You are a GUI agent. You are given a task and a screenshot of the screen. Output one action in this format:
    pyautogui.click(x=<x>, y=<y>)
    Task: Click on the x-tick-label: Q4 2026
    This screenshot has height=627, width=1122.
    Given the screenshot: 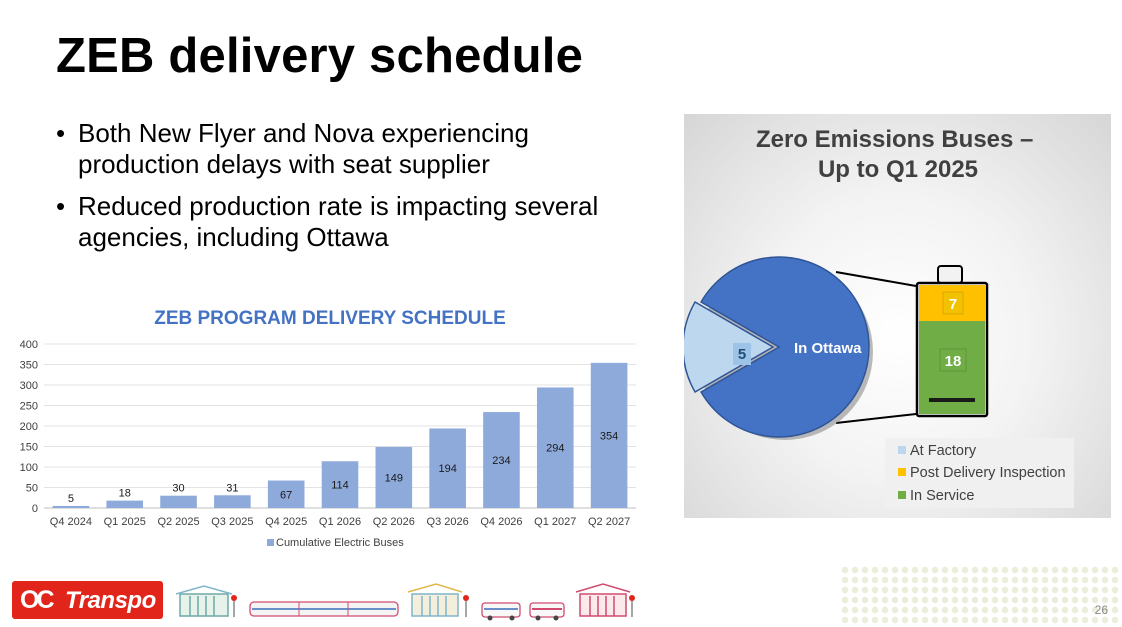 What is the action you would take?
    pyautogui.click(x=501, y=522)
    